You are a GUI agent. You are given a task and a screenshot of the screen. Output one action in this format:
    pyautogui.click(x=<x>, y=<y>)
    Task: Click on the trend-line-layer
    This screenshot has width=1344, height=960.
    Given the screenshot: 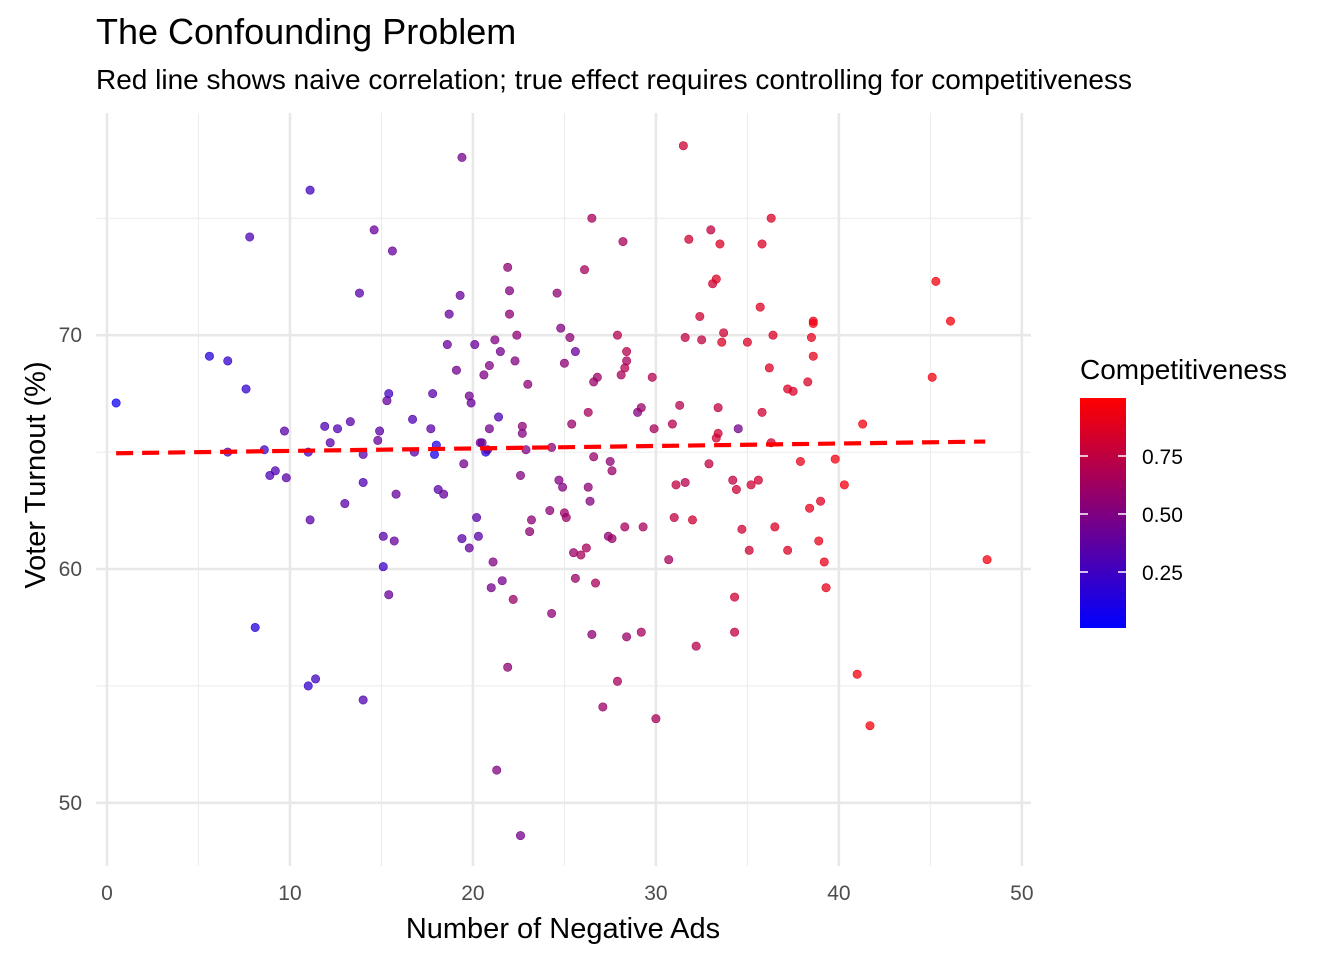 What is the action you would take?
    pyautogui.click(x=551, y=447)
    